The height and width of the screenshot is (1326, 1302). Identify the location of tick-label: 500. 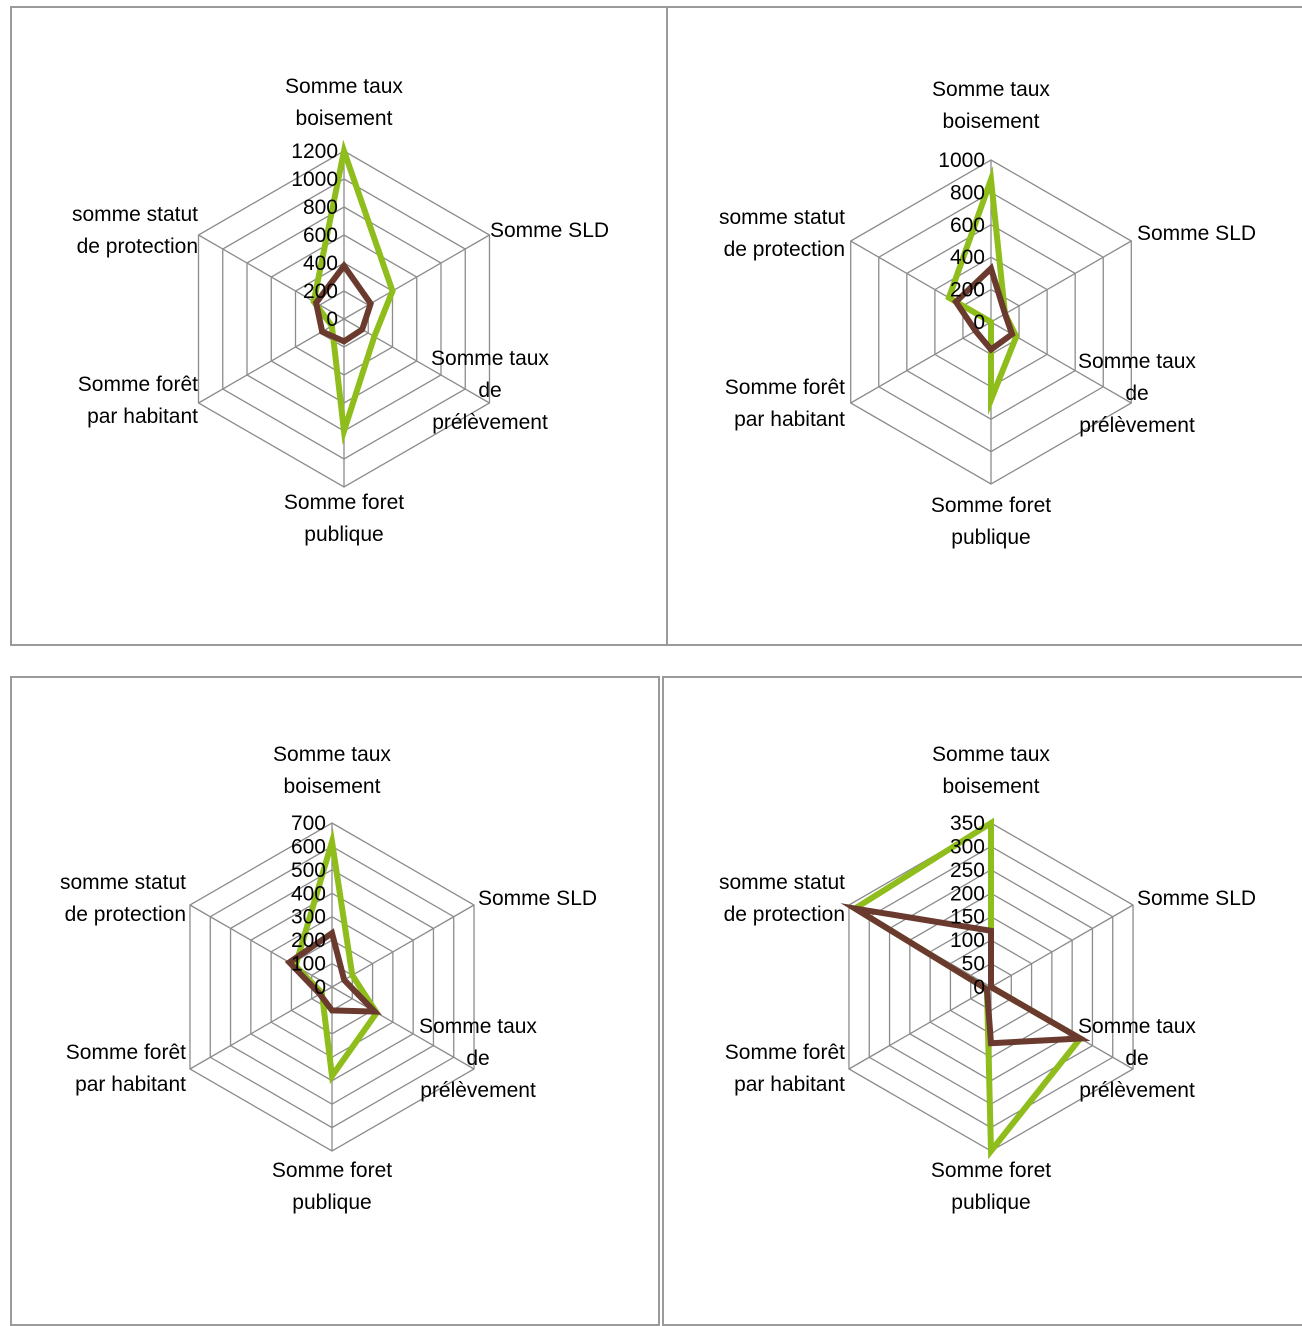
(308, 870).